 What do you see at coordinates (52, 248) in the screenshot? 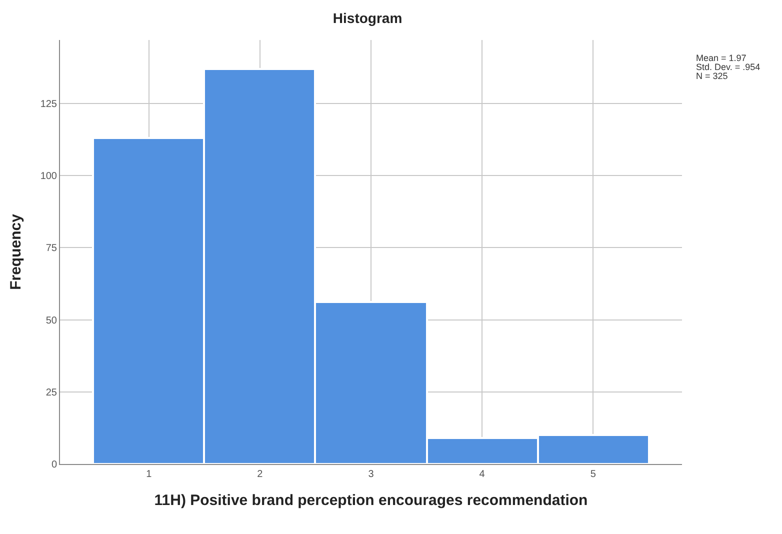
I see `y-tick-label: 75` at bounding box center [52, 248].